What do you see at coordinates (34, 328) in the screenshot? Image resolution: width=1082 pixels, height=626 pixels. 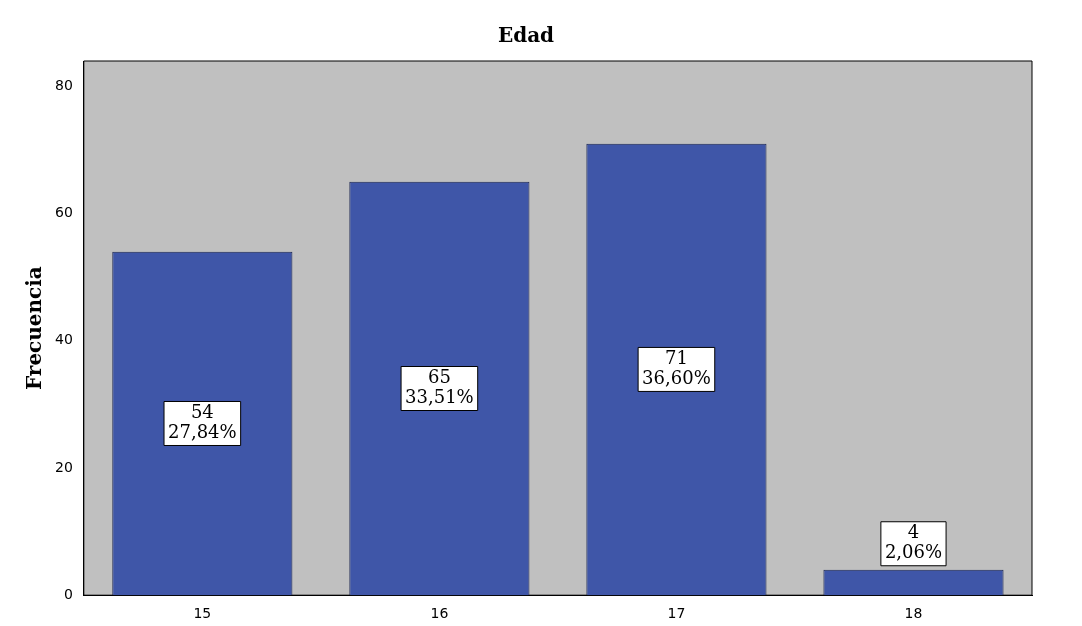 I see `y-axis-title: Frecuencia` at bounding box center [34, 328].